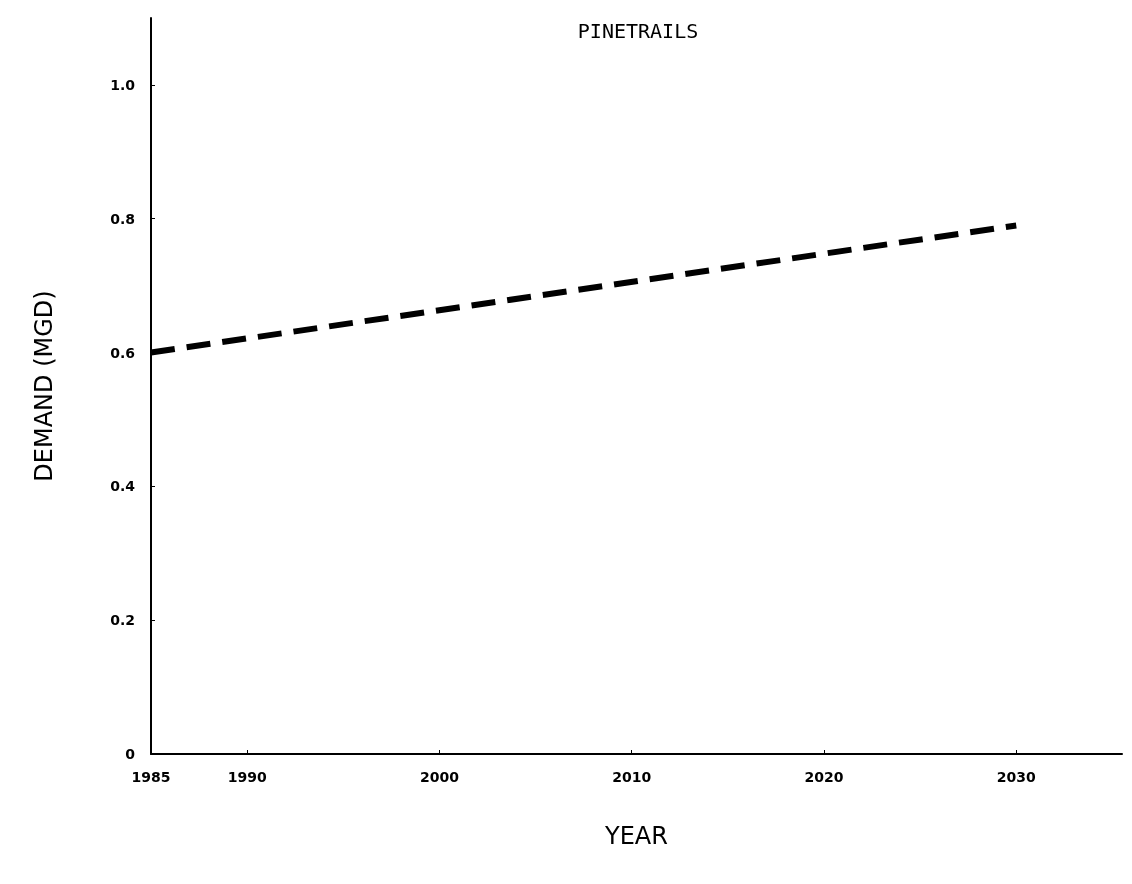 The image size is (1132, 884). I want to click on x-tick-label: 2010, so click(632, 777).